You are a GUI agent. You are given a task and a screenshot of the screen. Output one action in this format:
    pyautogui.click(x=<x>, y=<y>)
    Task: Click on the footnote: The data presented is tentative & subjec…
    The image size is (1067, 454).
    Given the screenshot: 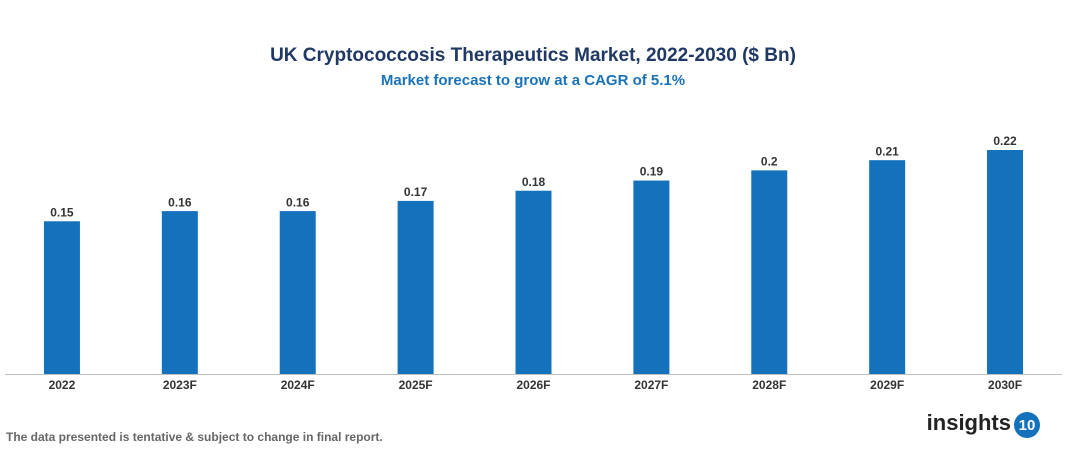 What is the action you would take?
    pyautogui.click(x=194, y=437)
    